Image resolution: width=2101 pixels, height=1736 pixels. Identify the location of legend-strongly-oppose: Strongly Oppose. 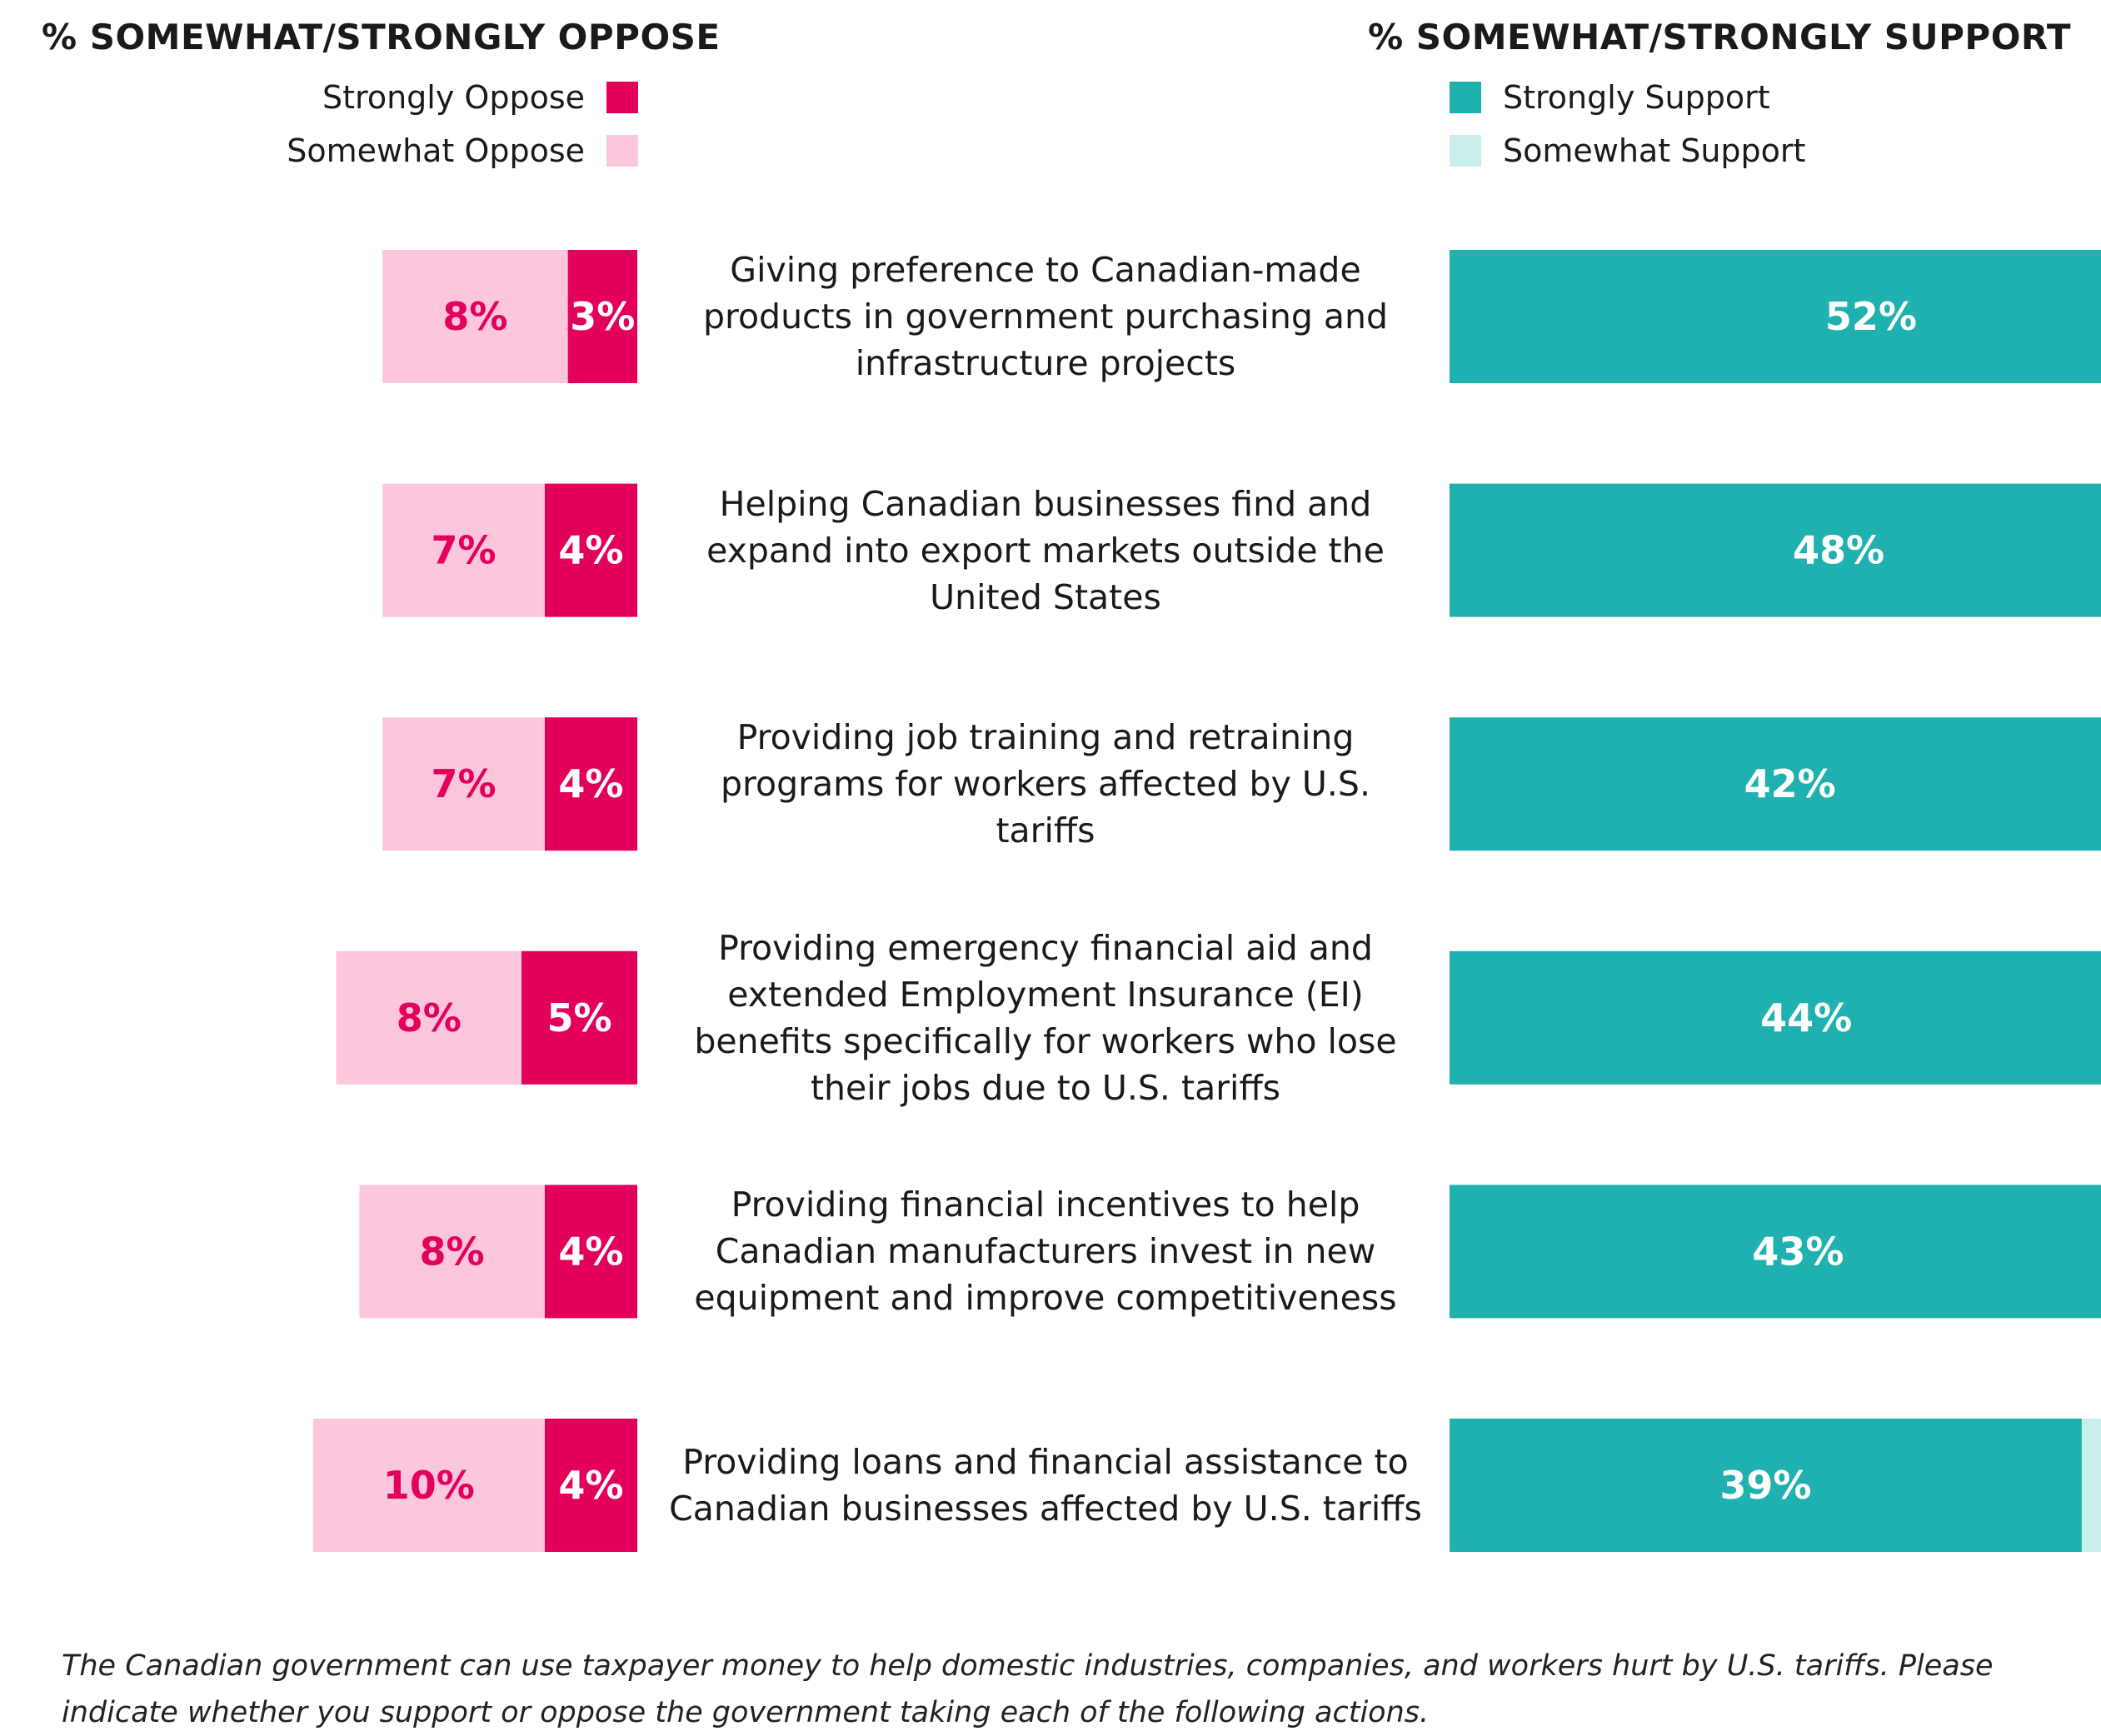
(480, 98).